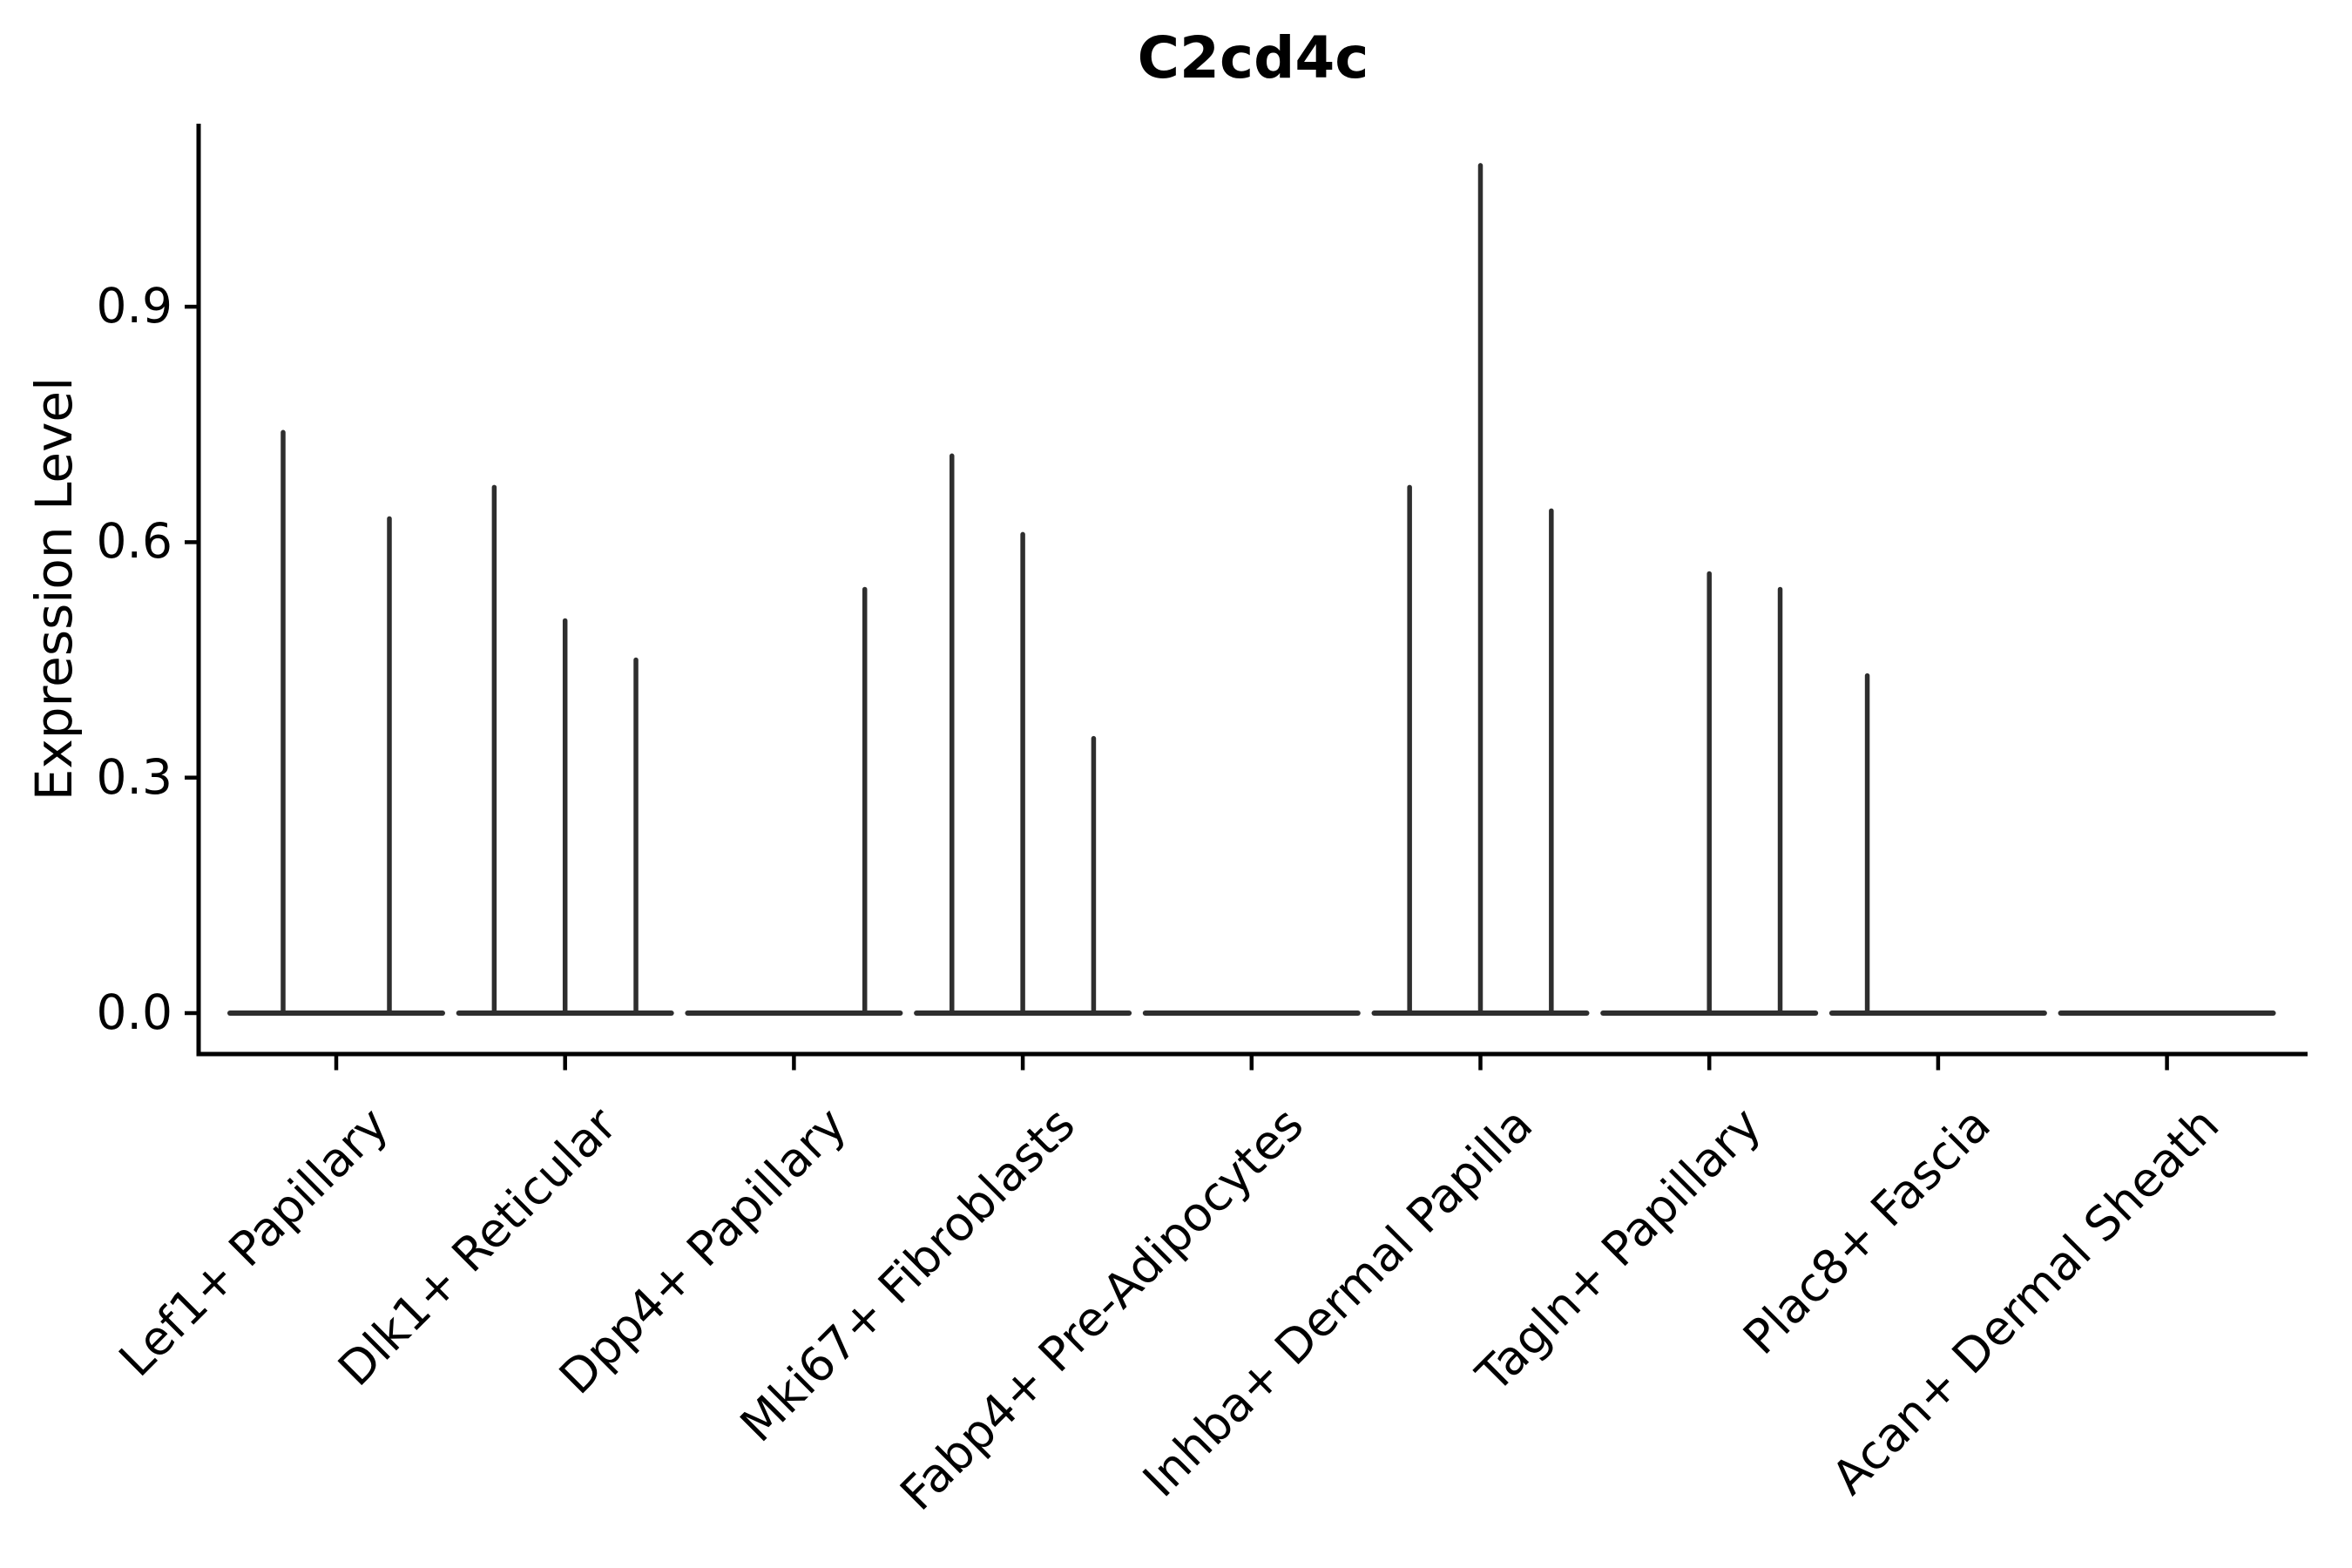 Image resolution: width=2352 pixels, height=1568 pixels. Describe the element at coordinates (134, 541) in the screenshot. I see `y-tick-label: 0.6` at that location.